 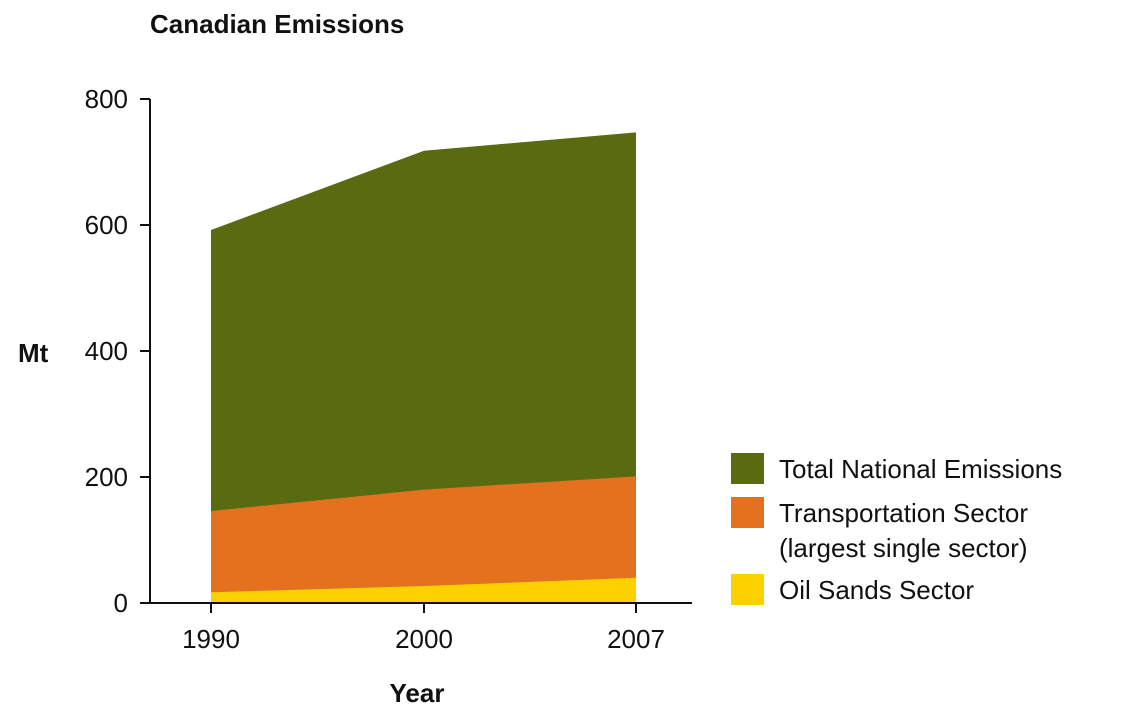 What do you see at coordinates (424, 639) in the screenshot?
I see `x-tick-label-1: 2000` at bounding box center [424, 639].